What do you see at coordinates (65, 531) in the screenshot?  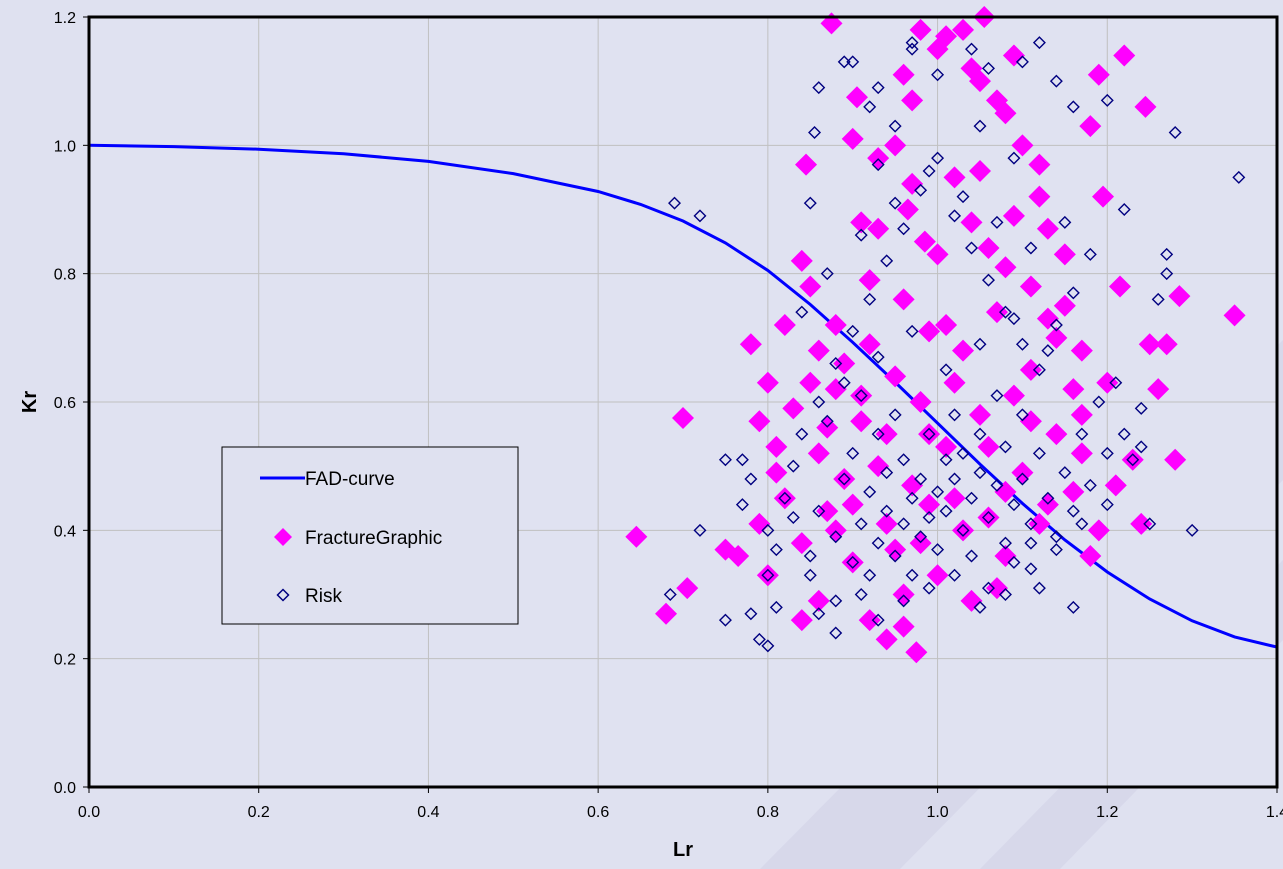 I see `y-tick-label: 0.4` at bounding box center [65, 531].